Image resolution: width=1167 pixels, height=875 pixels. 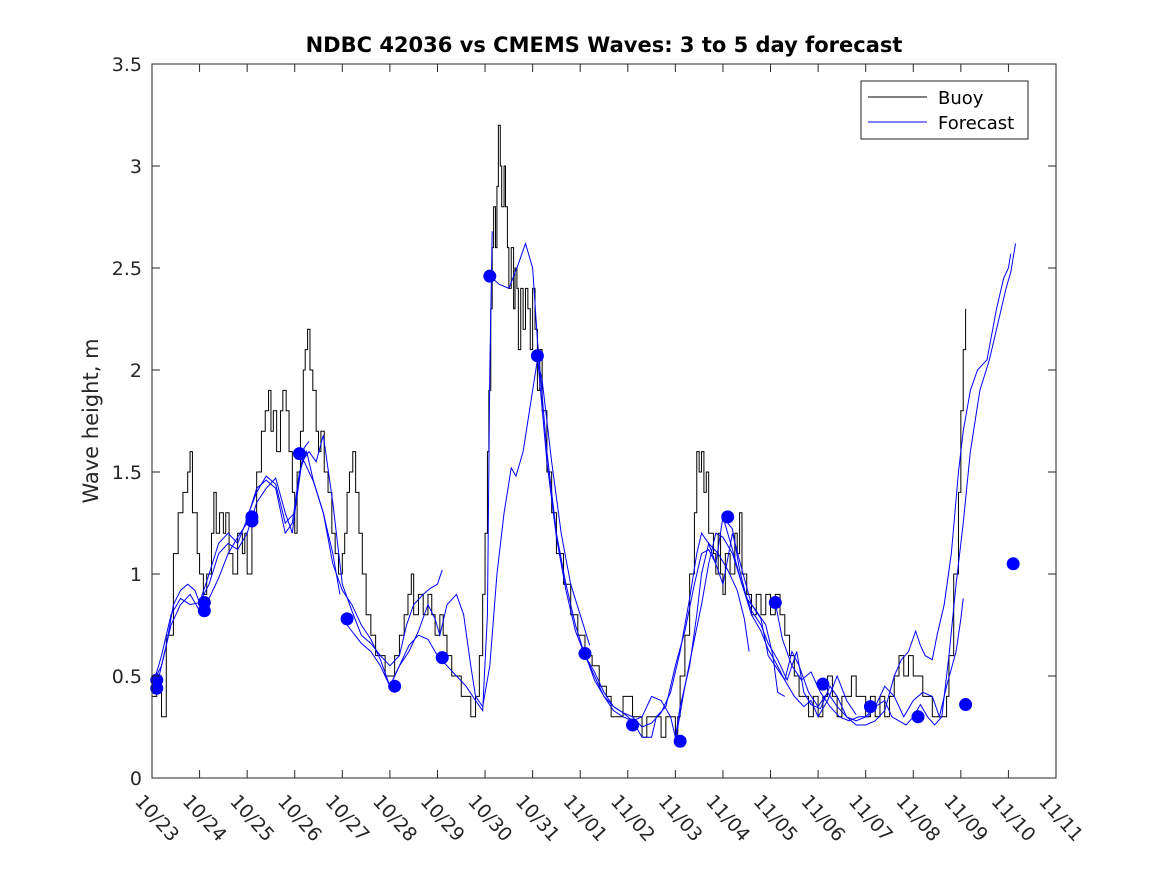 I want to click on legend: Buoy Forecast, so click(x=944, y=110).